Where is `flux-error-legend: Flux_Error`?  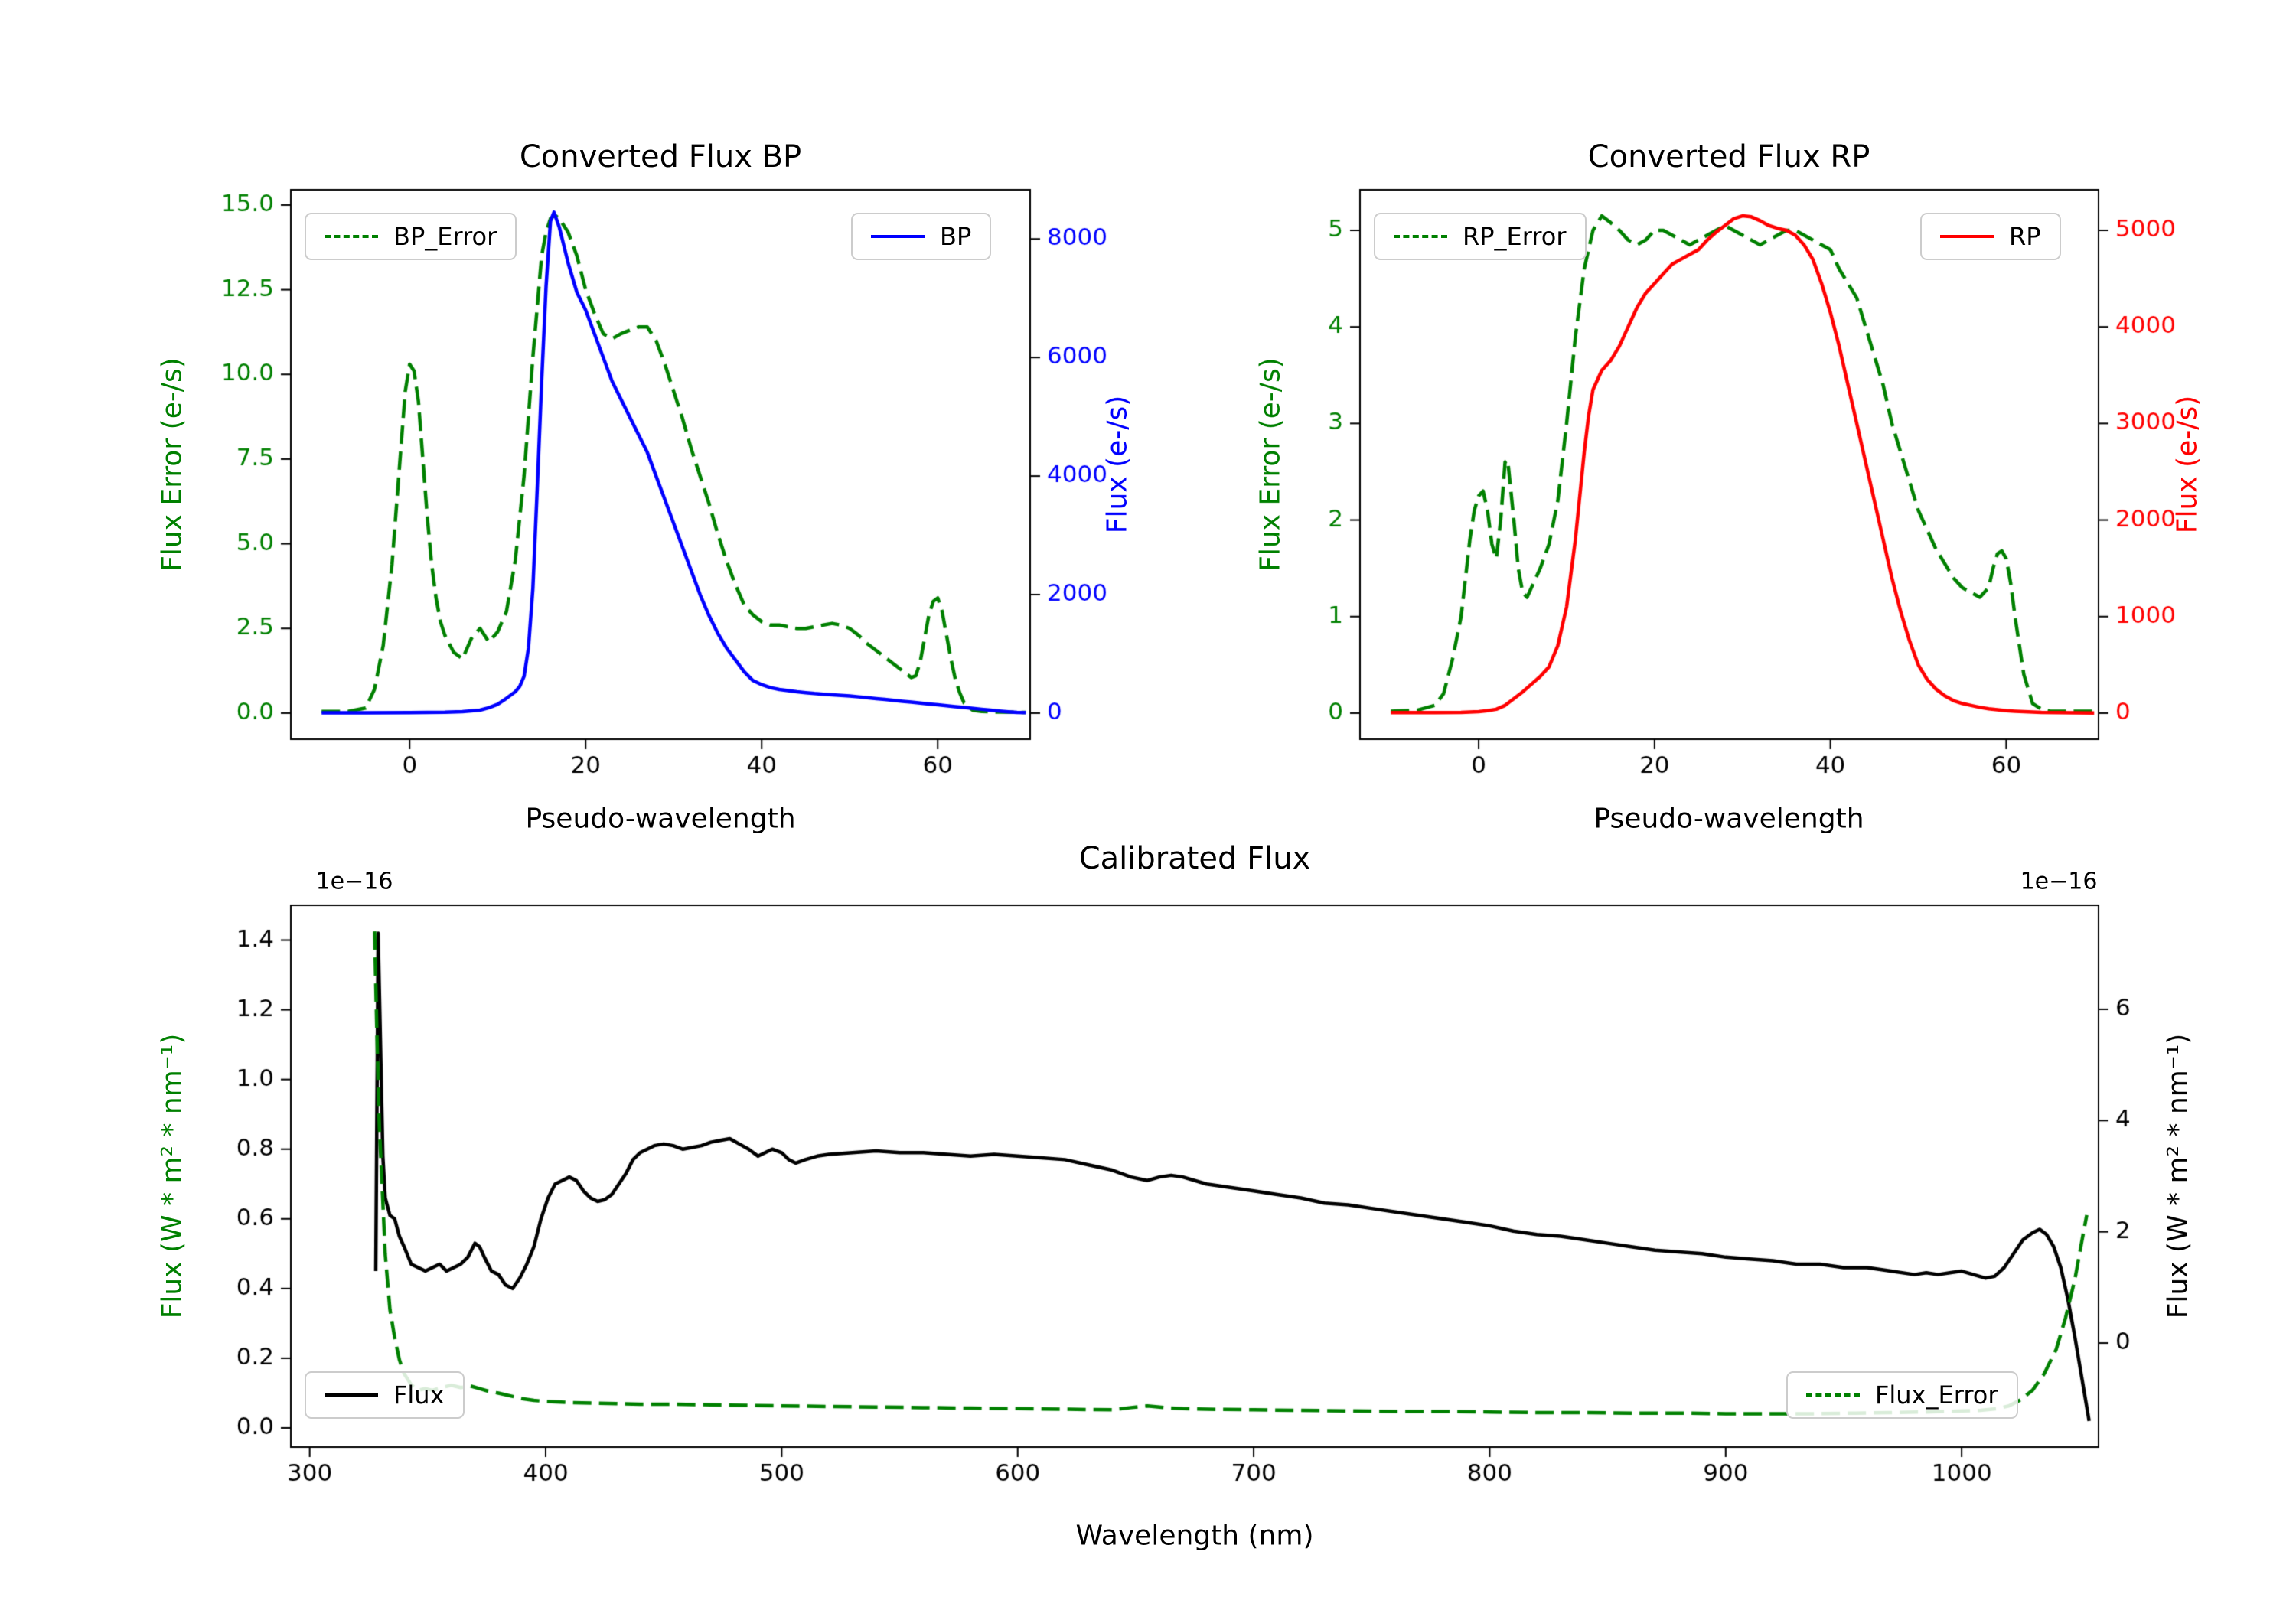 flux-error-legend: Flux_Error is located at coordinates (1902, 1395).